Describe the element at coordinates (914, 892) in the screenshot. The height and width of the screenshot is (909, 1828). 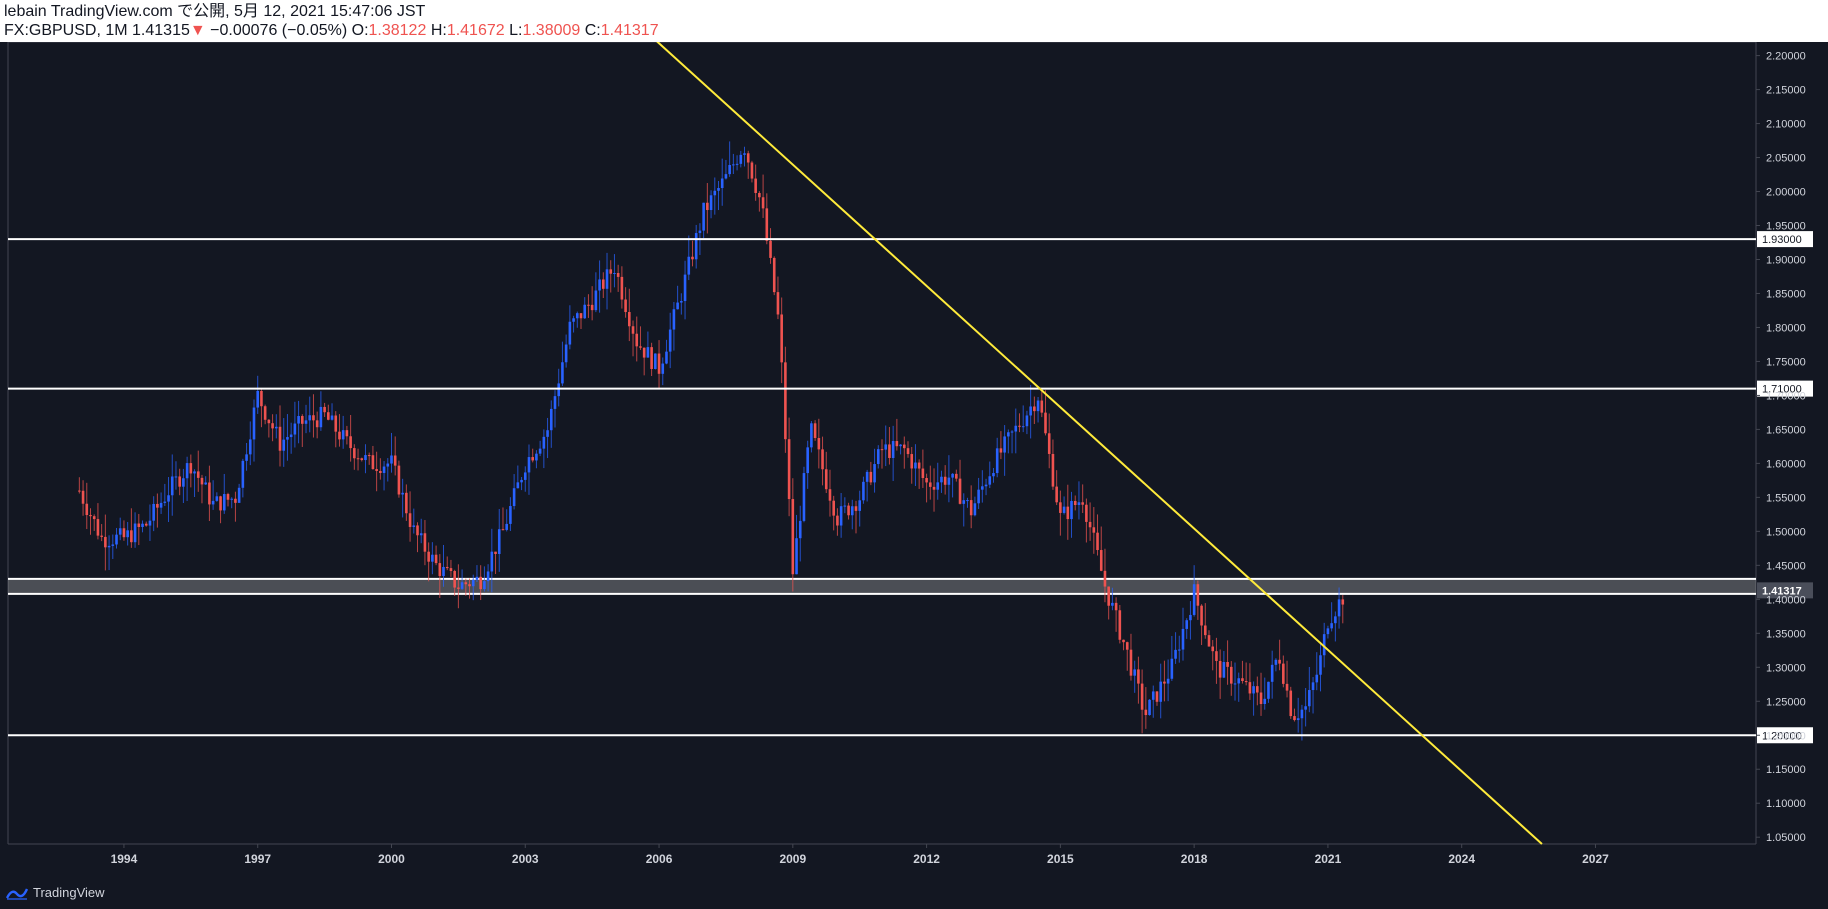
I see `footer-bar: TradingView` at that location.